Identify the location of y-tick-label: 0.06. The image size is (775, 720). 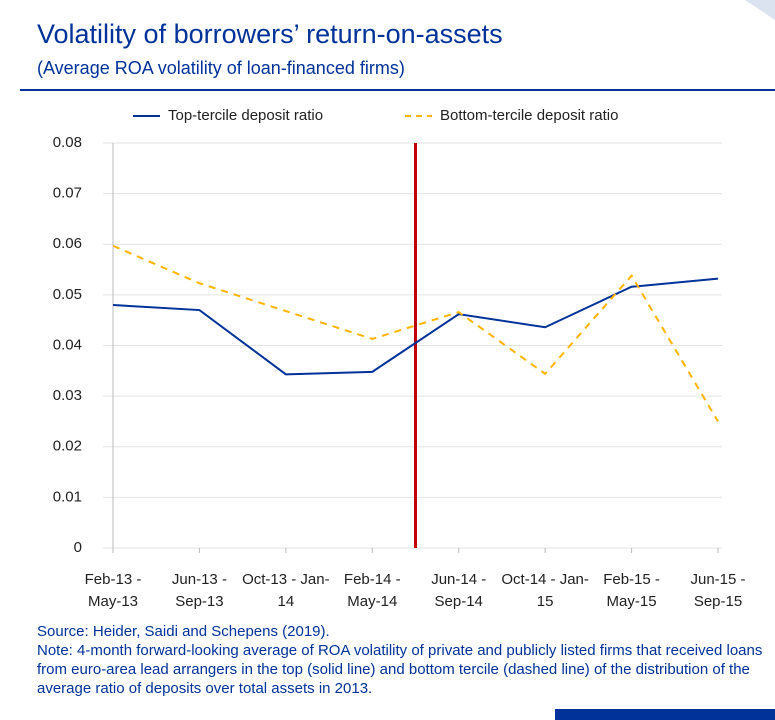
(67, 243).